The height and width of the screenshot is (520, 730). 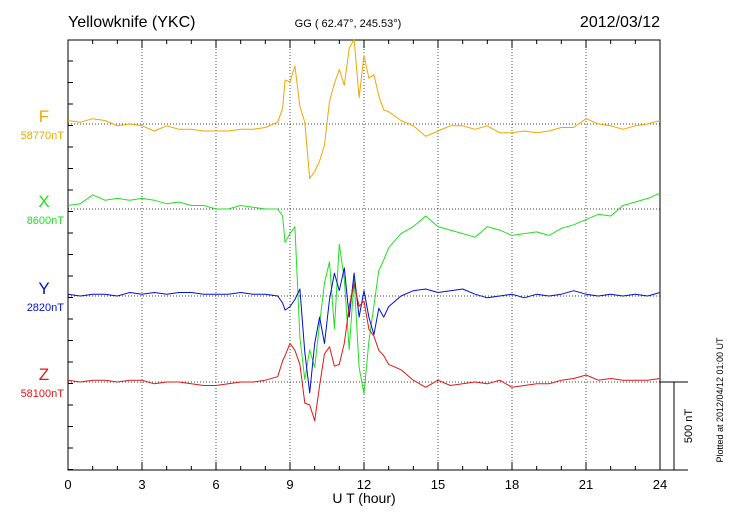 What do you see at coordinates (677, 426) in the screenshot?
I see `scale-bar: 500 nT` at bounding box center [677, 426].